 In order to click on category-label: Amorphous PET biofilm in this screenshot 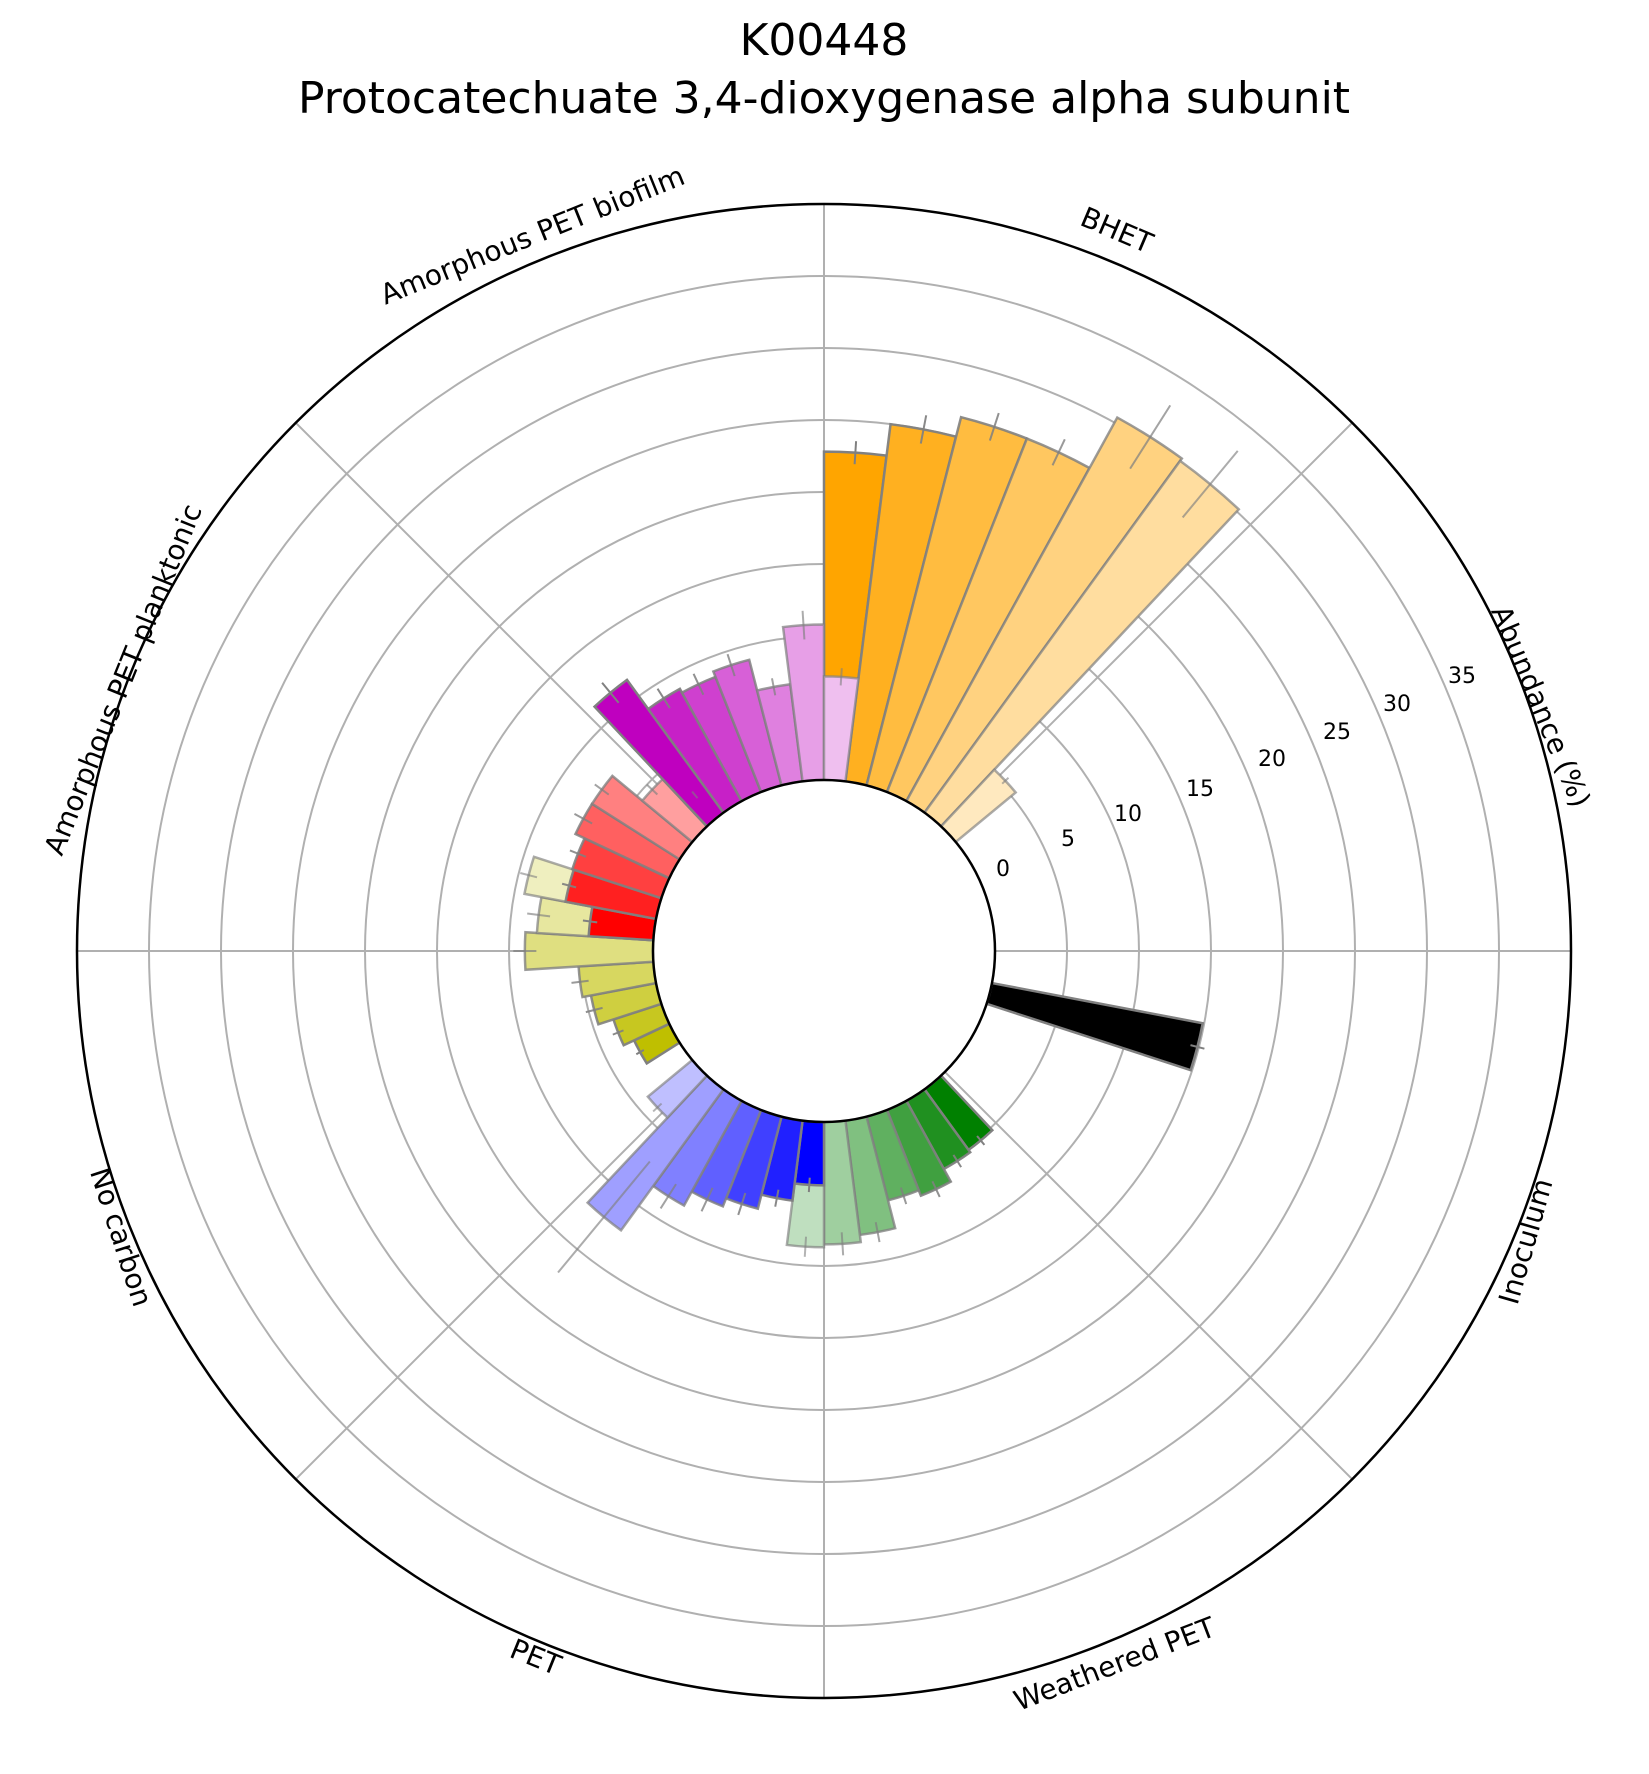, I will do `click(533, 235)`.